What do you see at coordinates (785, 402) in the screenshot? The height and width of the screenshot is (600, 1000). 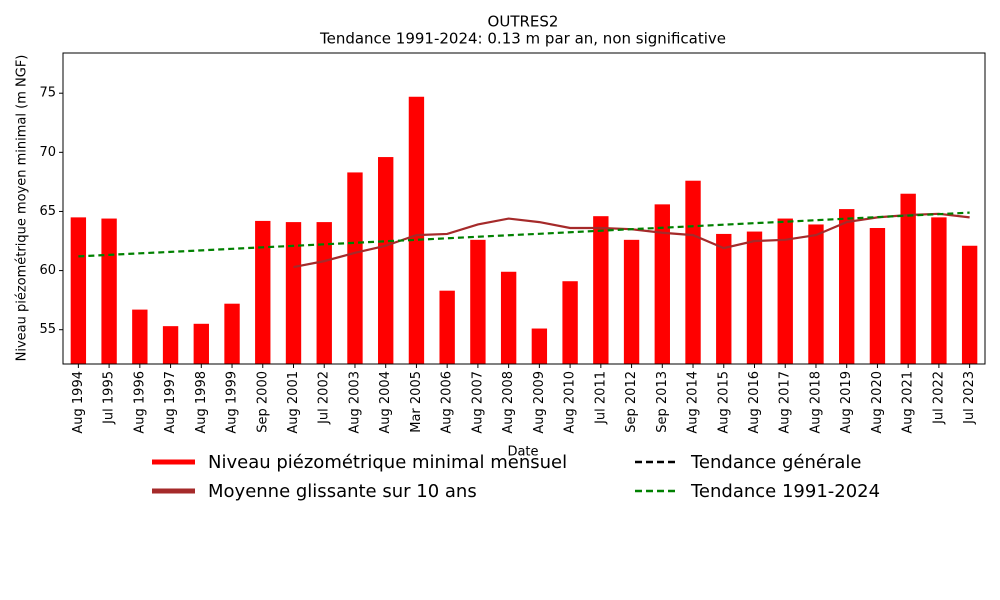 I see `x-tick-label: Aug 2017` at bounding box center [785, 402].